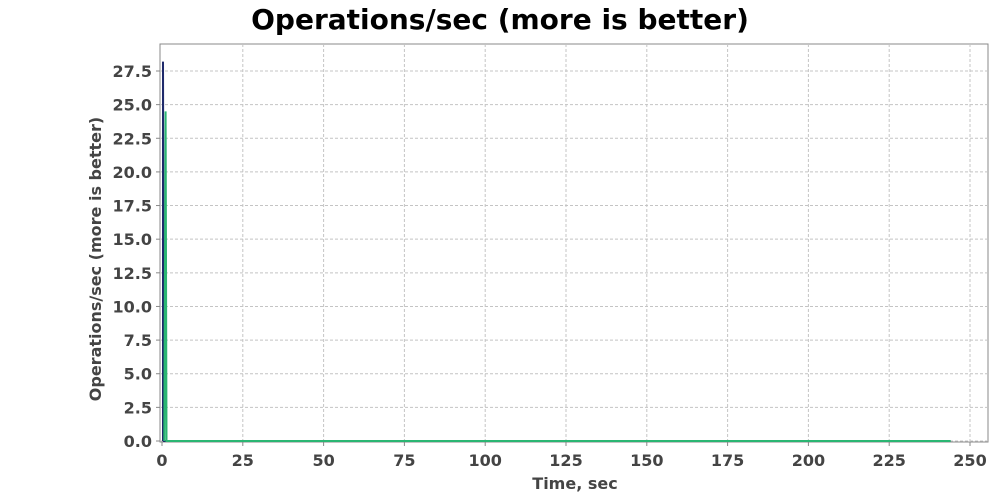 Image resolution: width=1000 pixels, height=500 pixels. I want to click on y-tick-label: 0.0, so click(138, 441).